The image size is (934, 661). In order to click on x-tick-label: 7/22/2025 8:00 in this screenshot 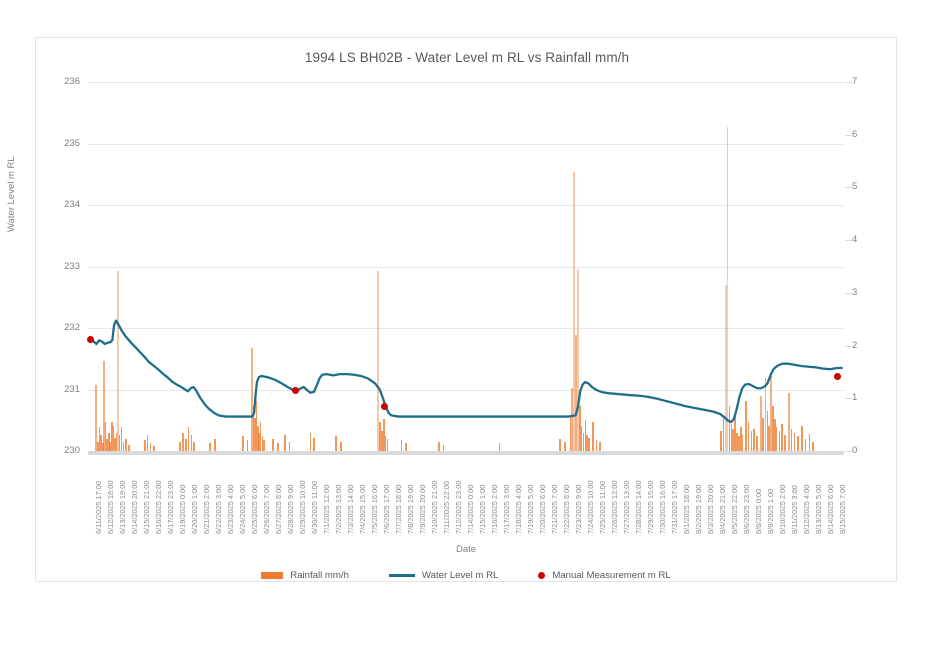, I will do `click(566, 509)`.